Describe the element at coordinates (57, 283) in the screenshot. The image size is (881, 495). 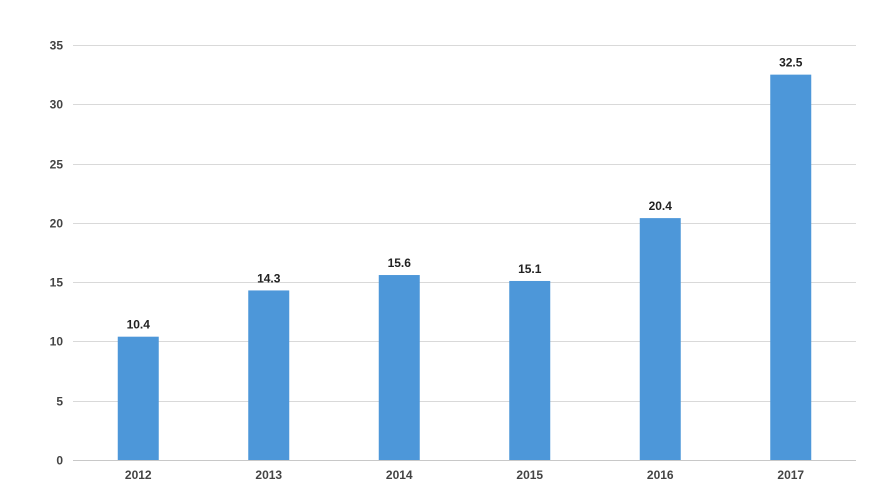
I see `y-tick-label: 15` at that location.